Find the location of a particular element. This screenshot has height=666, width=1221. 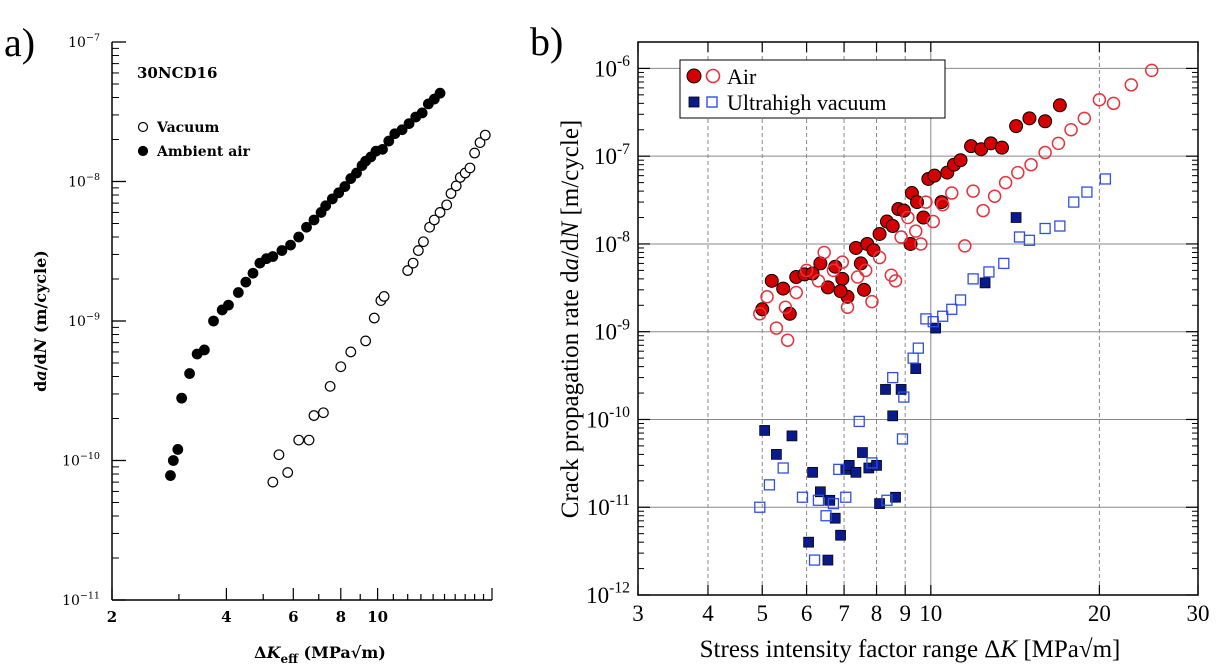

panel-a-x-ticks: 2 4 6 8 10 is located at coordinates (300, 607).